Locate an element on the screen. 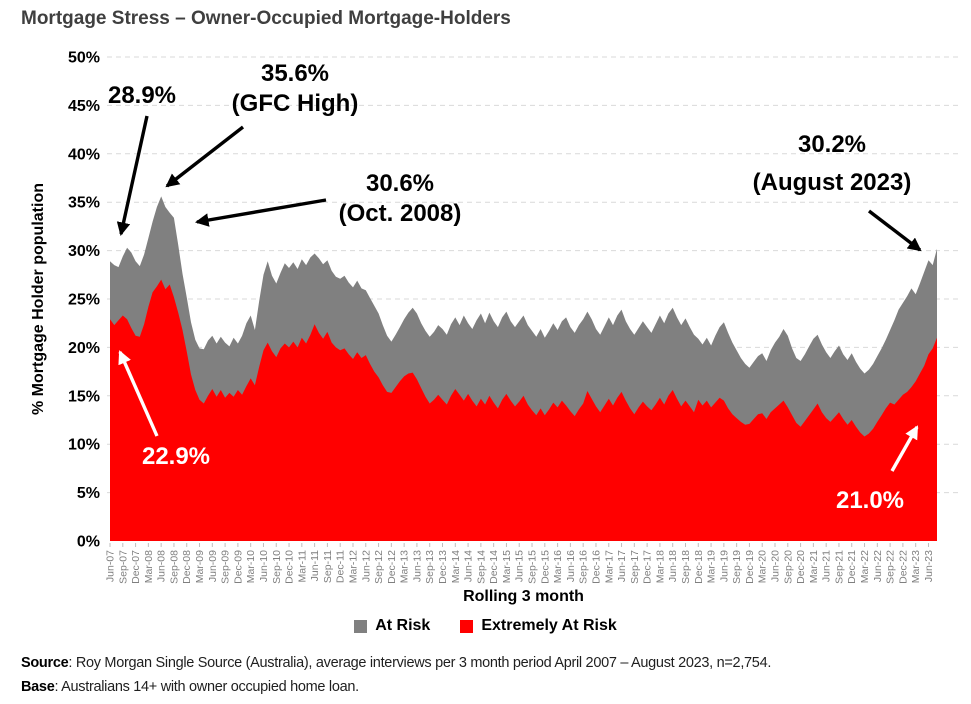  x-tick-label: Sep-17 is located at coordinates (635, 567).